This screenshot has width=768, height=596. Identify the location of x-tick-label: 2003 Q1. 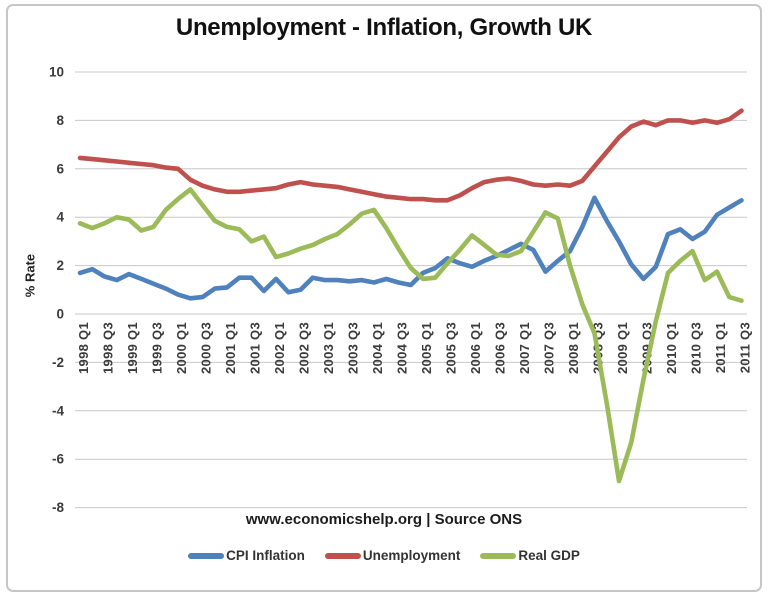
(328, 348).